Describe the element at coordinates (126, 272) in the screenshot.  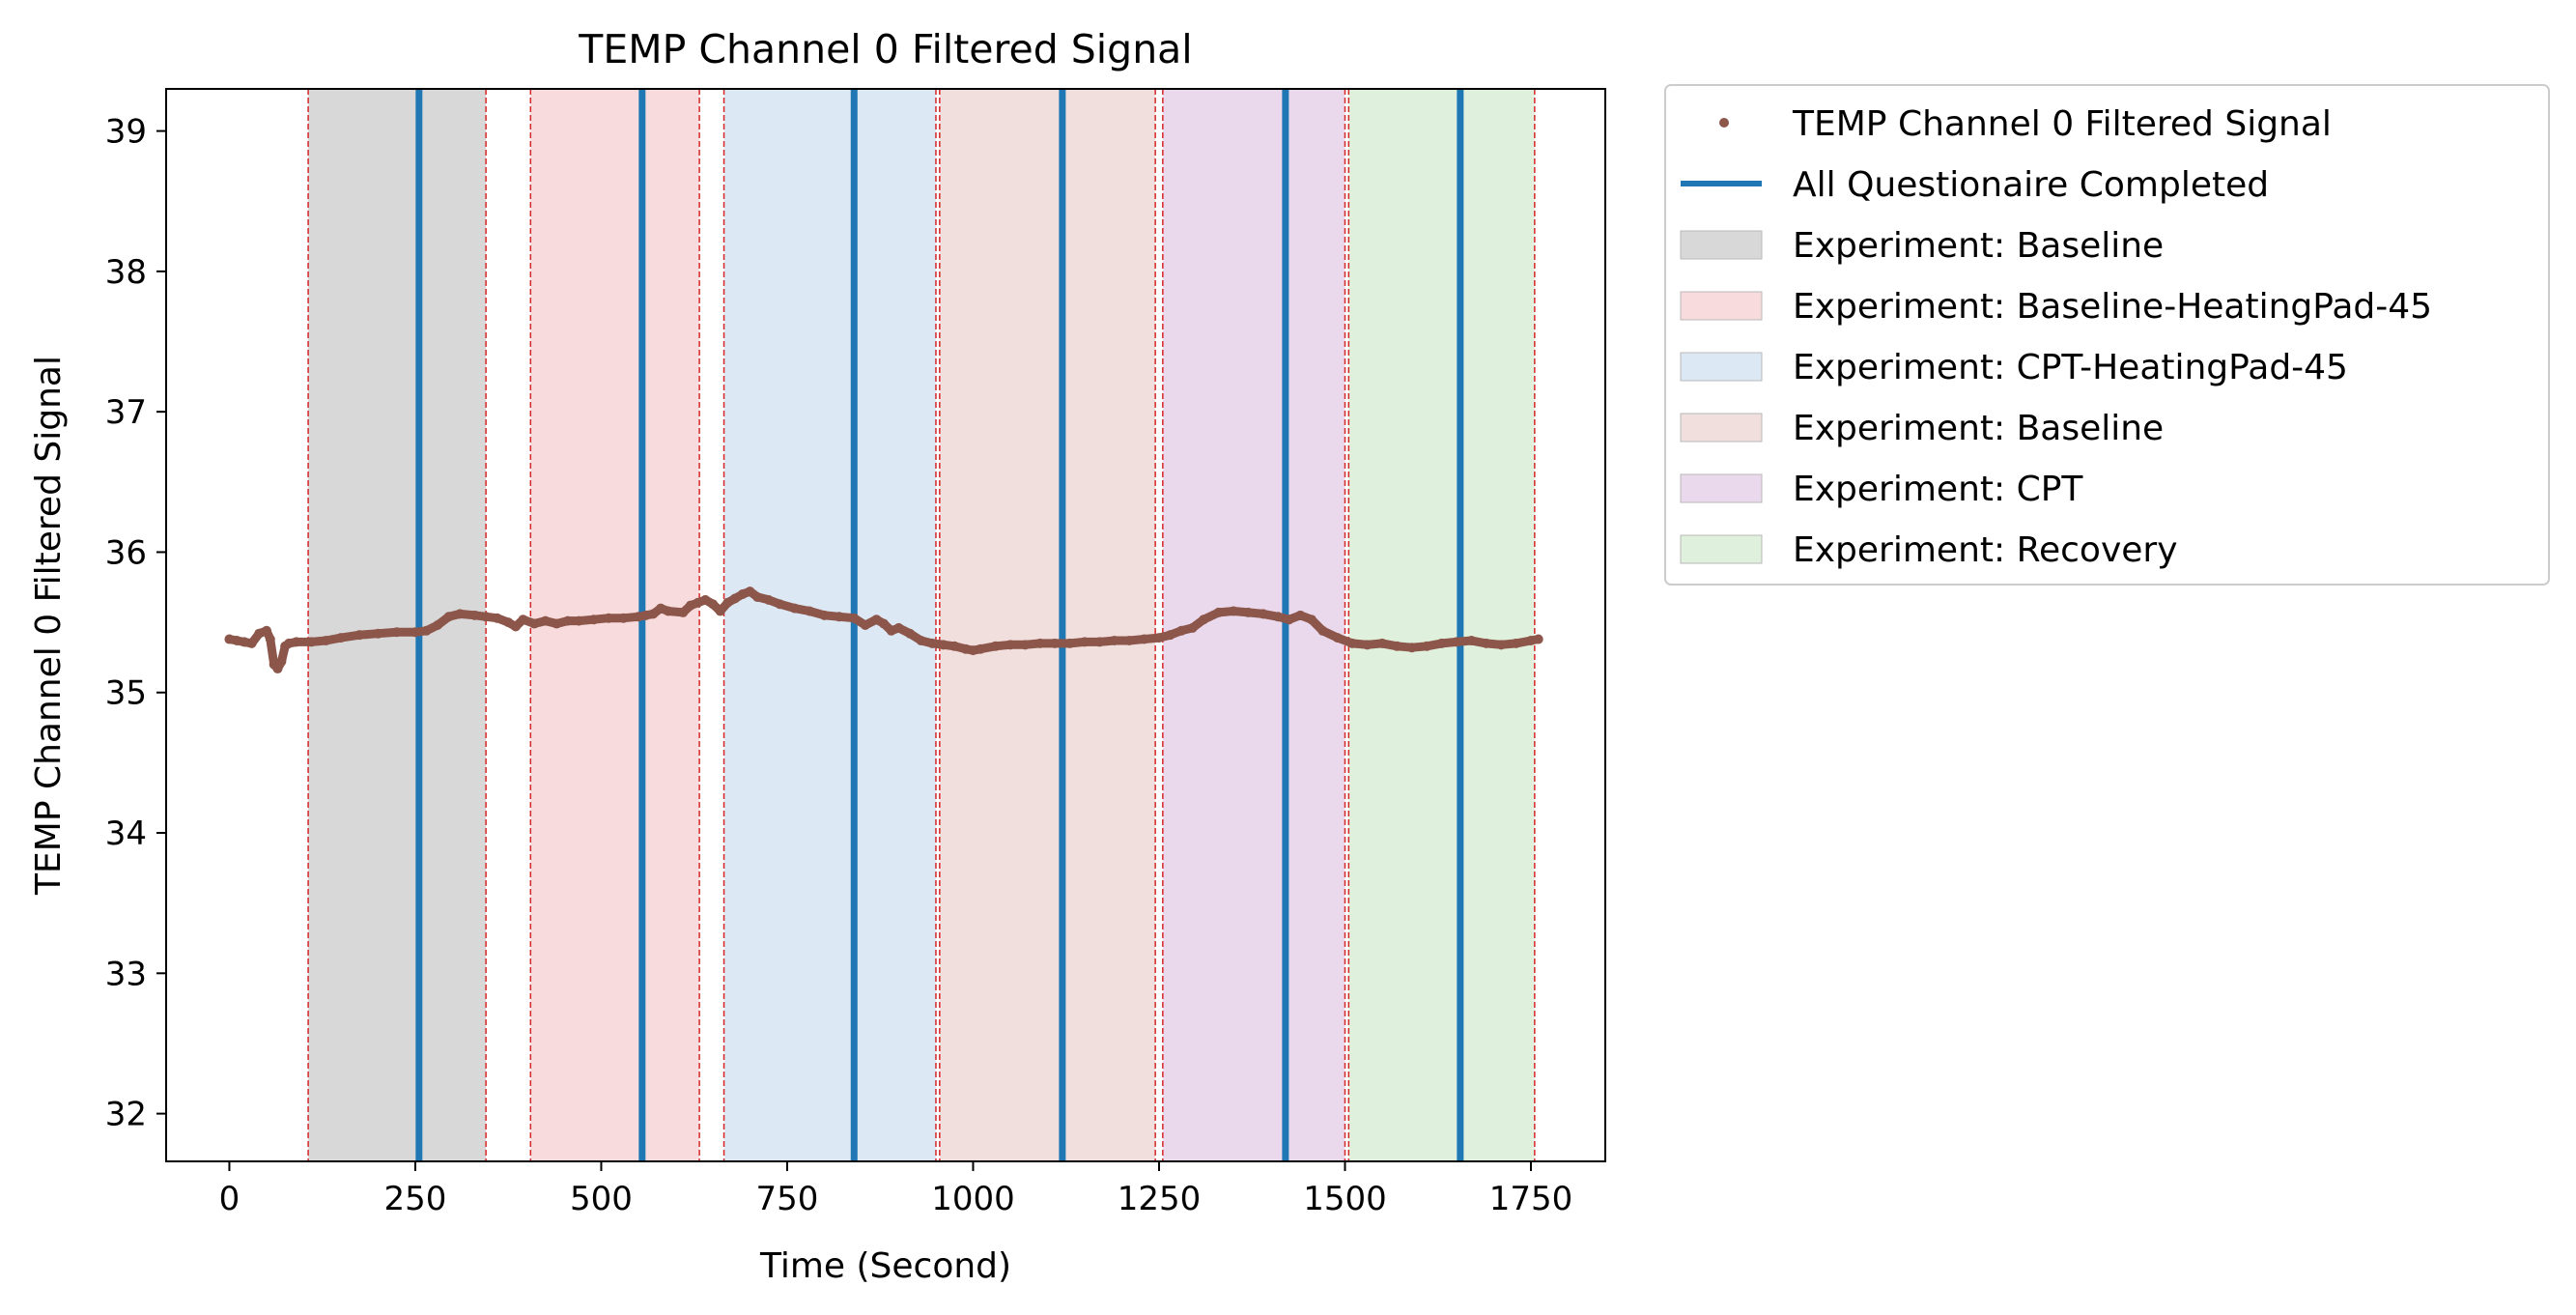
I see `y-tick-label: 38` at that location.